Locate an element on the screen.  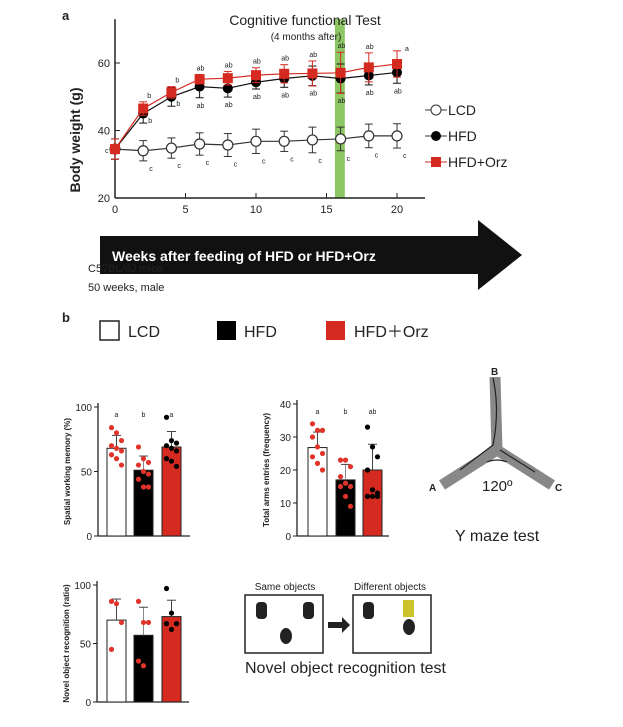
bar-LCD is located at coordinates (116, 492).